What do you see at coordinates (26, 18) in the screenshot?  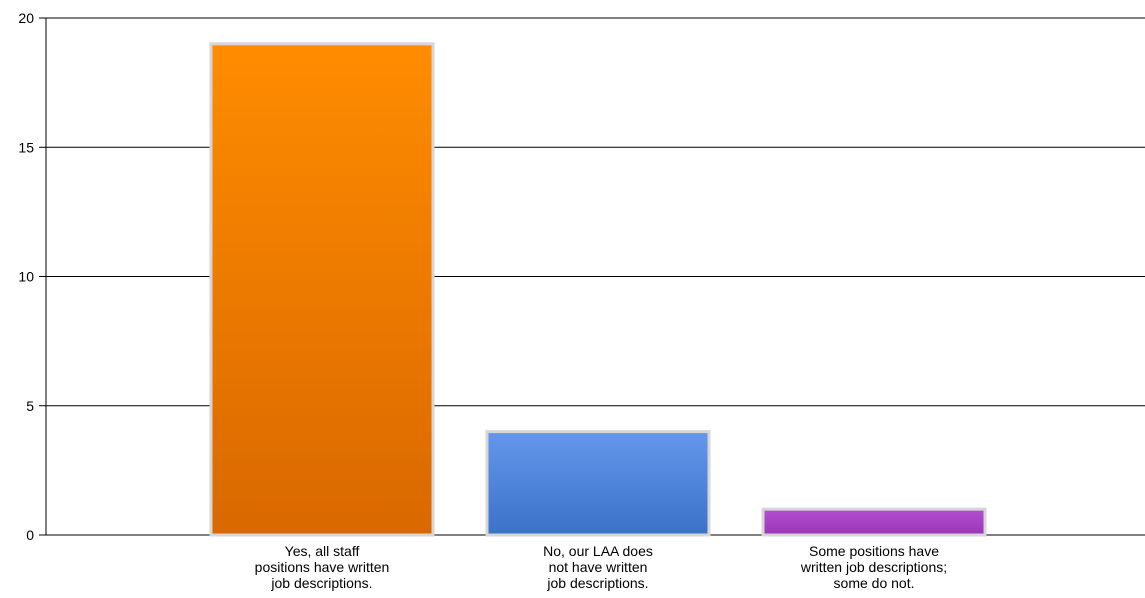 I see `y-tick-label: 20` at bounding box center [26, 18].